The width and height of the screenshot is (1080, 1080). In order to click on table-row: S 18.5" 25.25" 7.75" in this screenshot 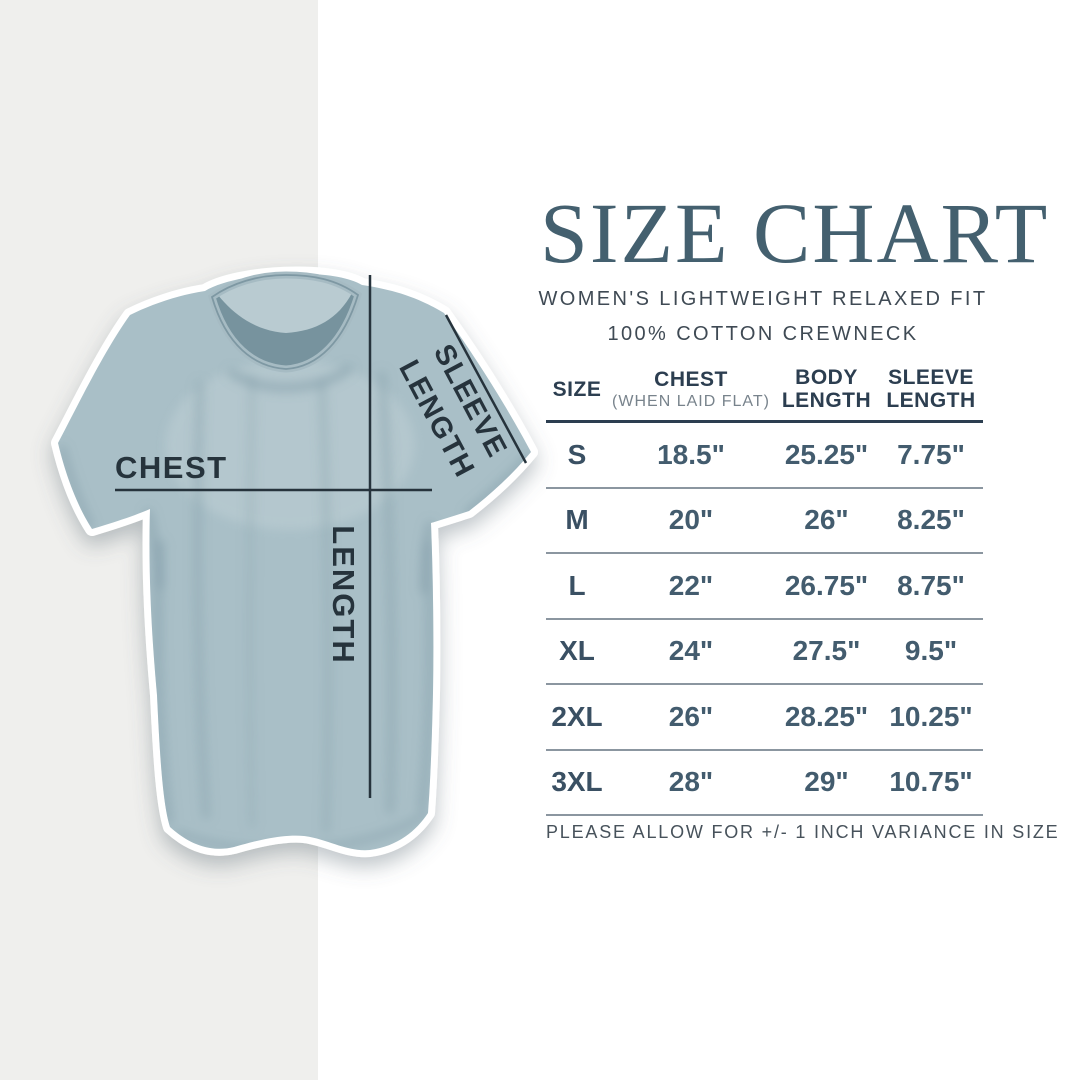, I will do `click(764, 456)`.